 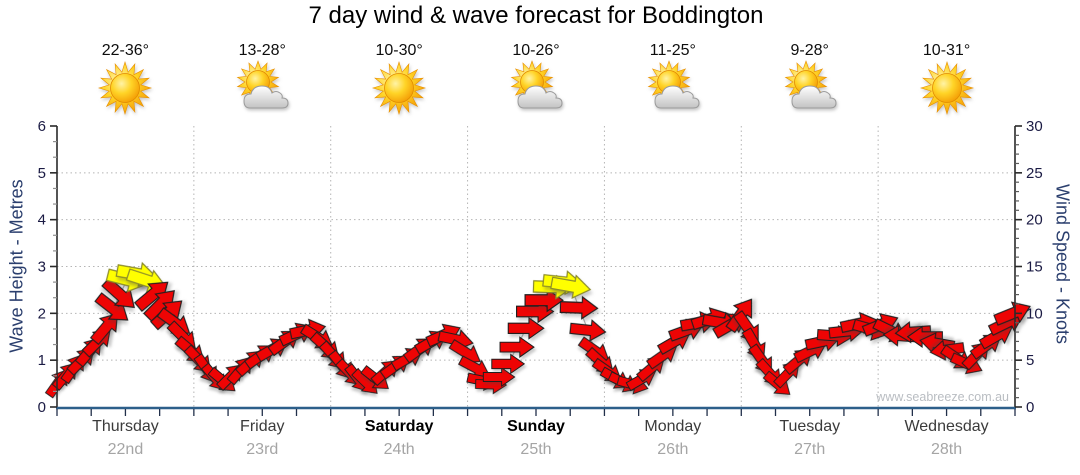 I want to click on day-name-label: Friday, so click(x=262, y=426).